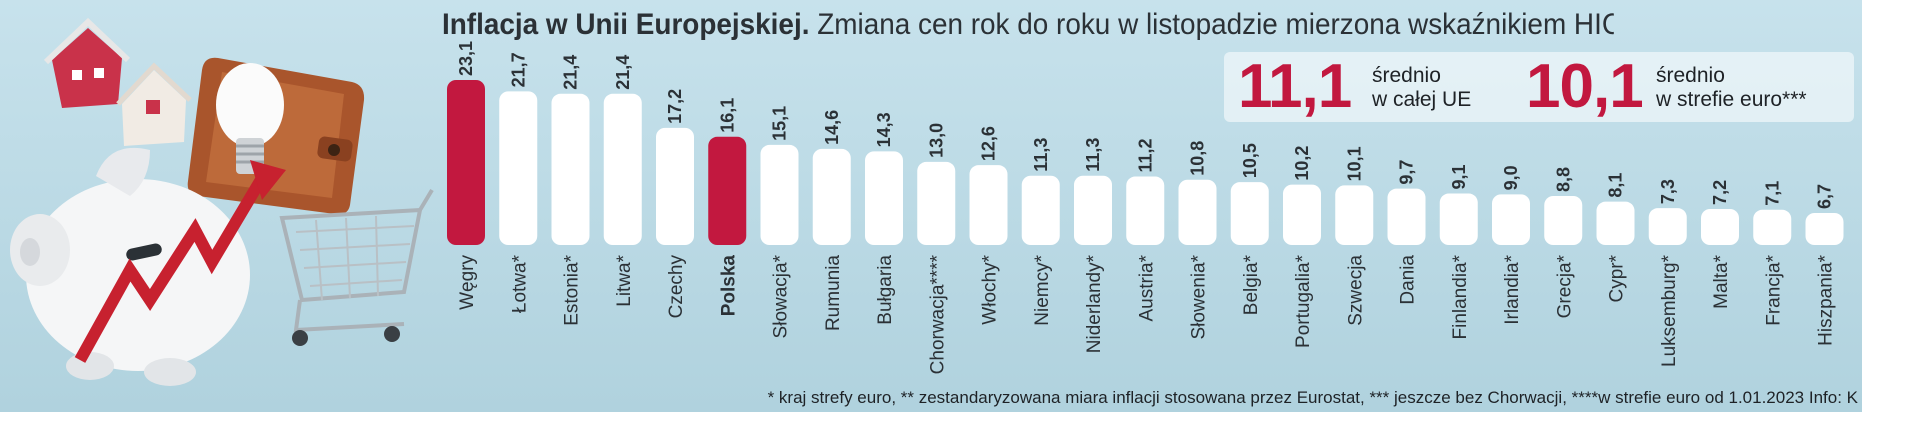 Image resolution: width=1920 pixels, height=432 pixels. Describe the element at coordinates (356, 267) in the screenshot. I see `shopping-cart-icon` at that location.